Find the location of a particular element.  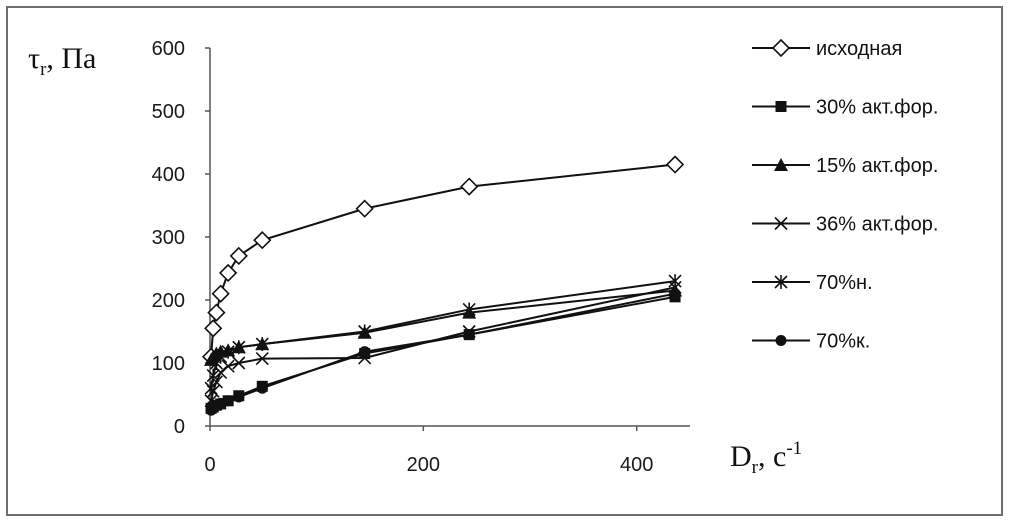

legend-item: исходная is located at coordinates (827, 49).